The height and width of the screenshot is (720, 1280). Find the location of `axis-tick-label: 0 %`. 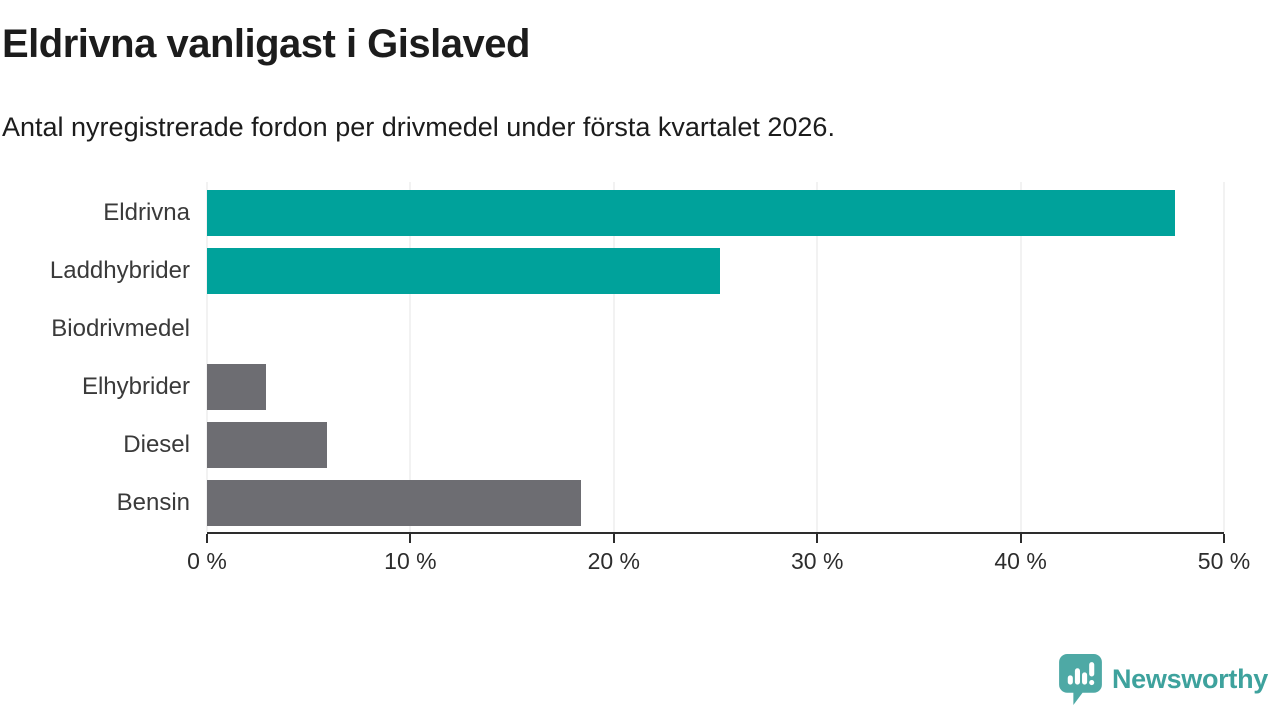

axis-tick-label: 0 % is located at coordinates (207, 561).